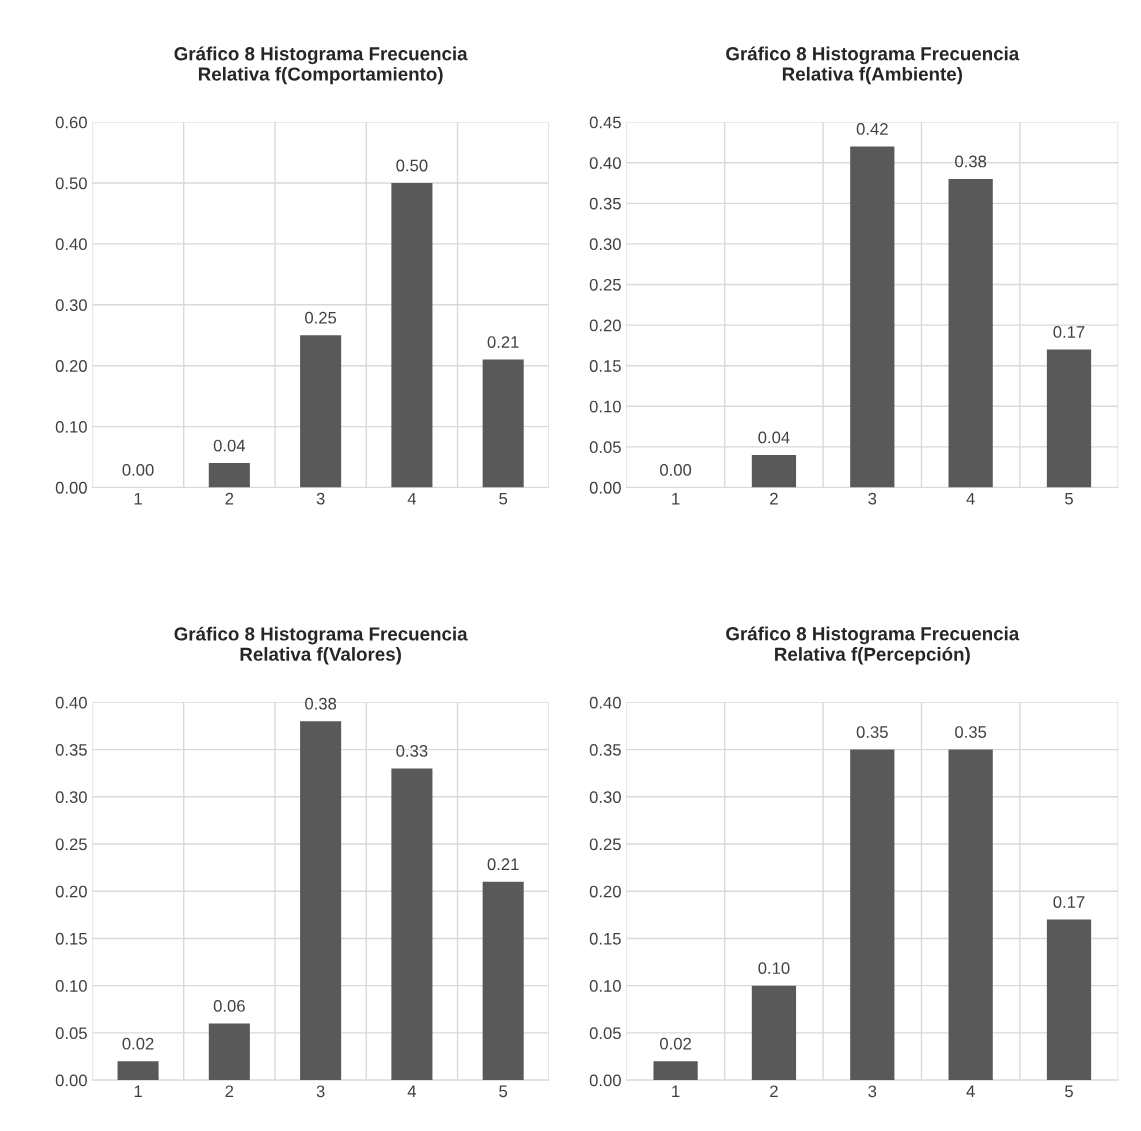  Describe the element at coordinates (321, 65) in the screenshot. I see `chart-title: Gráfico 8 Histograma Frecuencia Relativa f(Comportamiento)` at that location.